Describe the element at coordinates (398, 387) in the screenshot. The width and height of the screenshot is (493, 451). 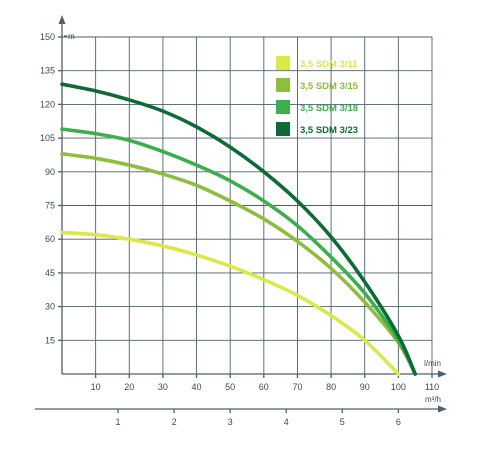
I see `x-tick-label: 100` at that location.